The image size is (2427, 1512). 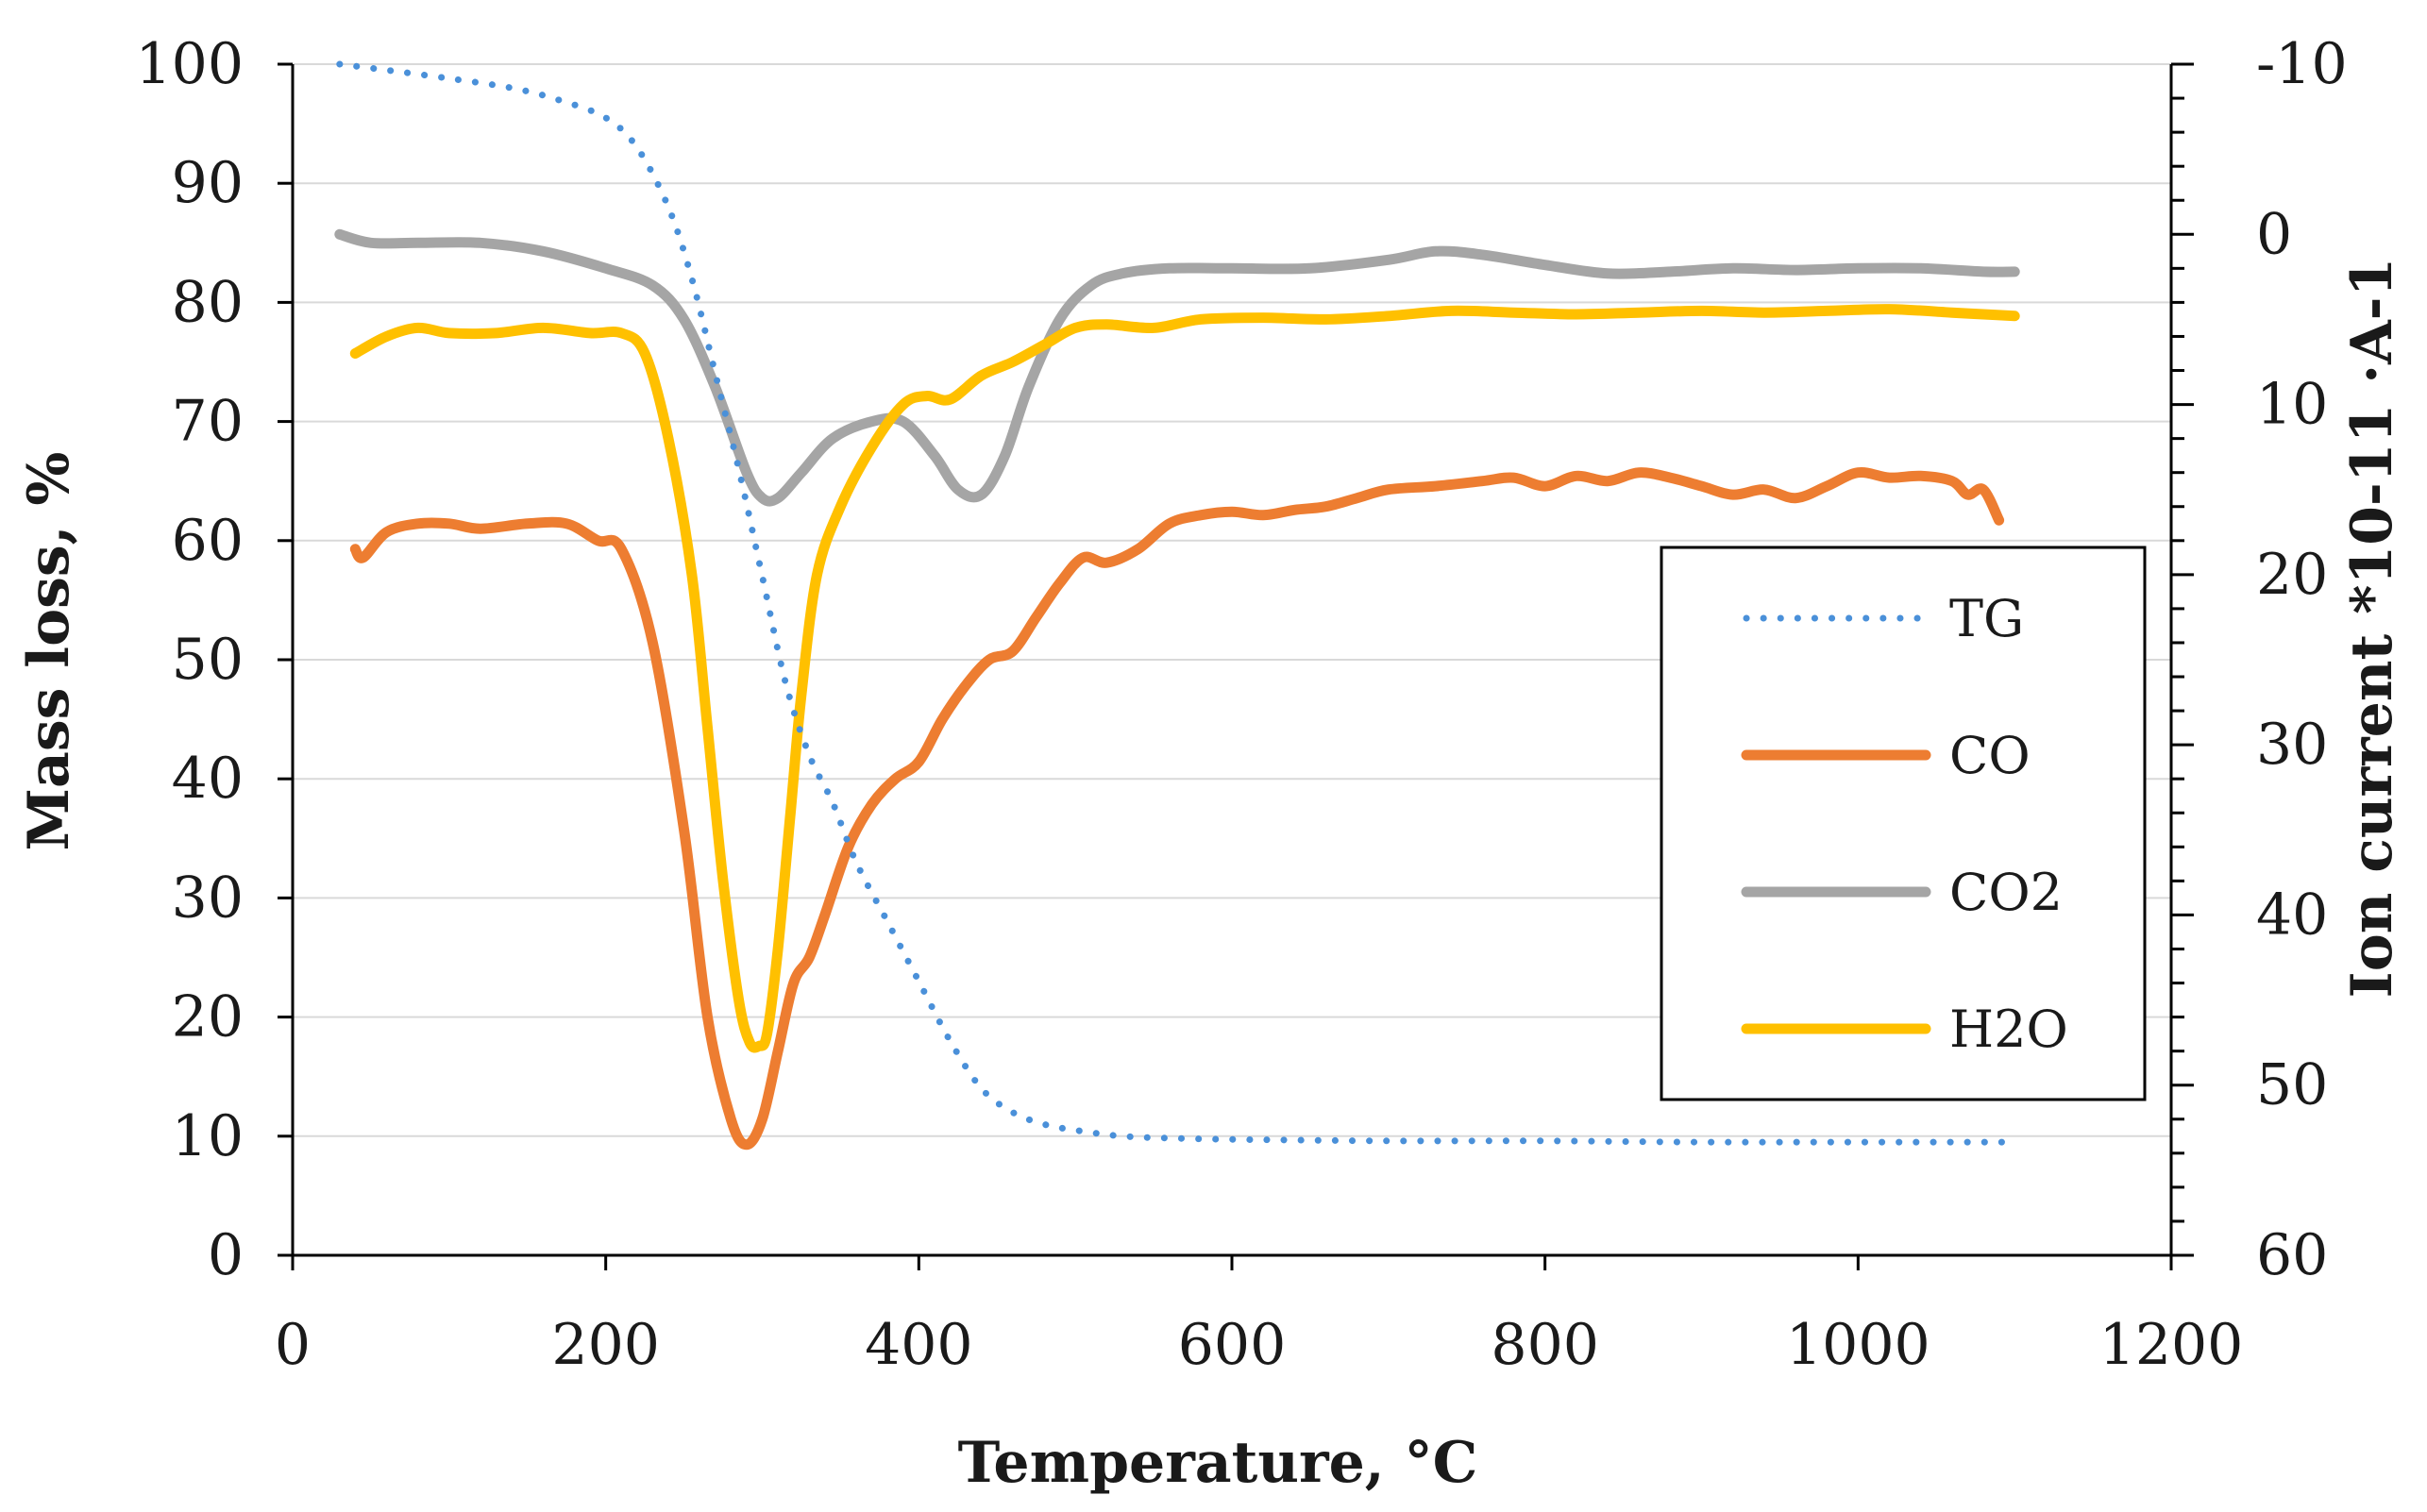 What do you see at coordinates (1177, 367) in the screenshot?
I see `series-line-co2` at bounding box center [1177, 367].